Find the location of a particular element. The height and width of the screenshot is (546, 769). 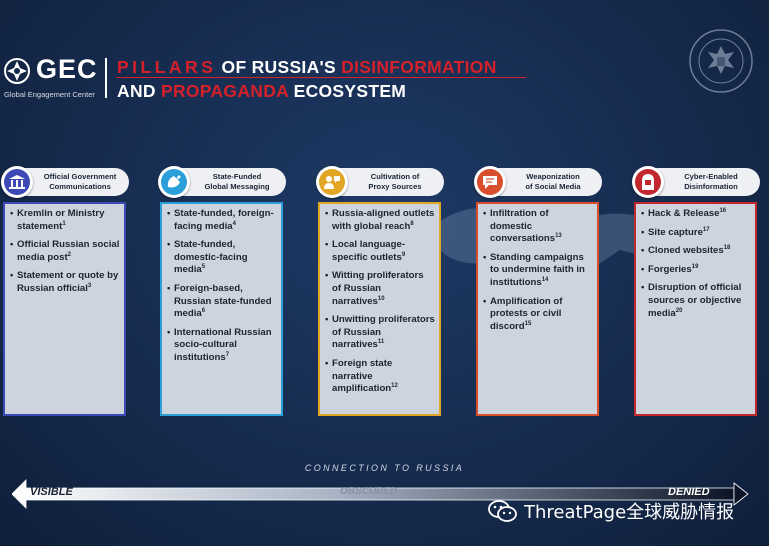

title-line-1: PILLARS OF RUSSIA'S DISINFORMATION is located at coordinates (307, 67).